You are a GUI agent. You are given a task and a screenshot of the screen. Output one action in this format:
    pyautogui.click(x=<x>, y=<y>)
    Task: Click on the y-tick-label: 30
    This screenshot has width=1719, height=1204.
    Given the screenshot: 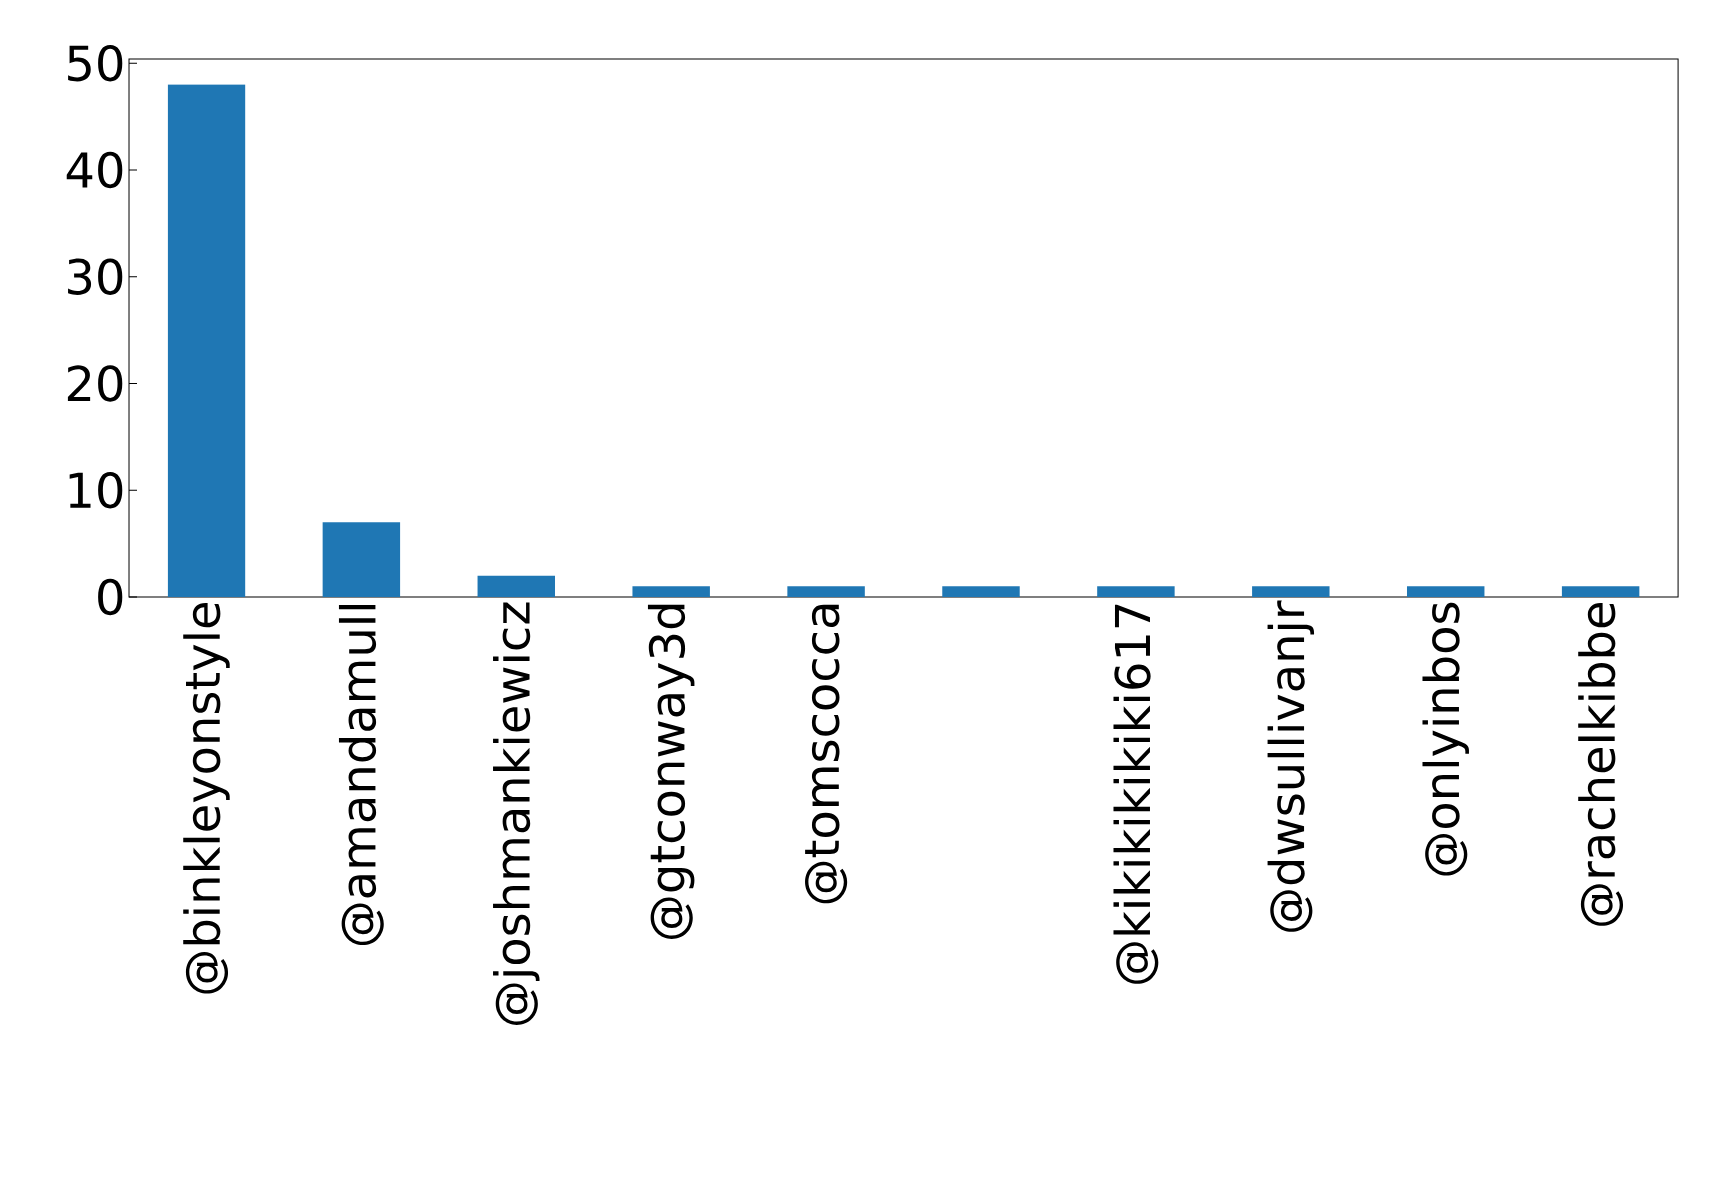 What is the action you would take?
    pyautogui.click(x=95, y=276)
    